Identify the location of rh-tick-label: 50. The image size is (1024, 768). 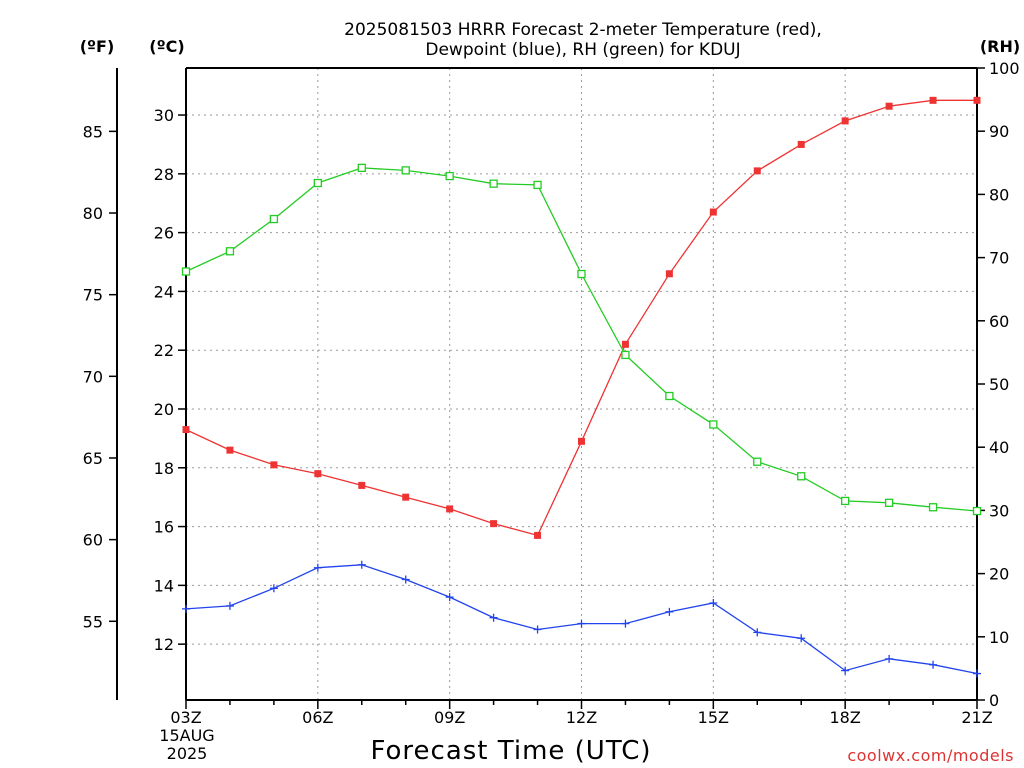
(999, 384).